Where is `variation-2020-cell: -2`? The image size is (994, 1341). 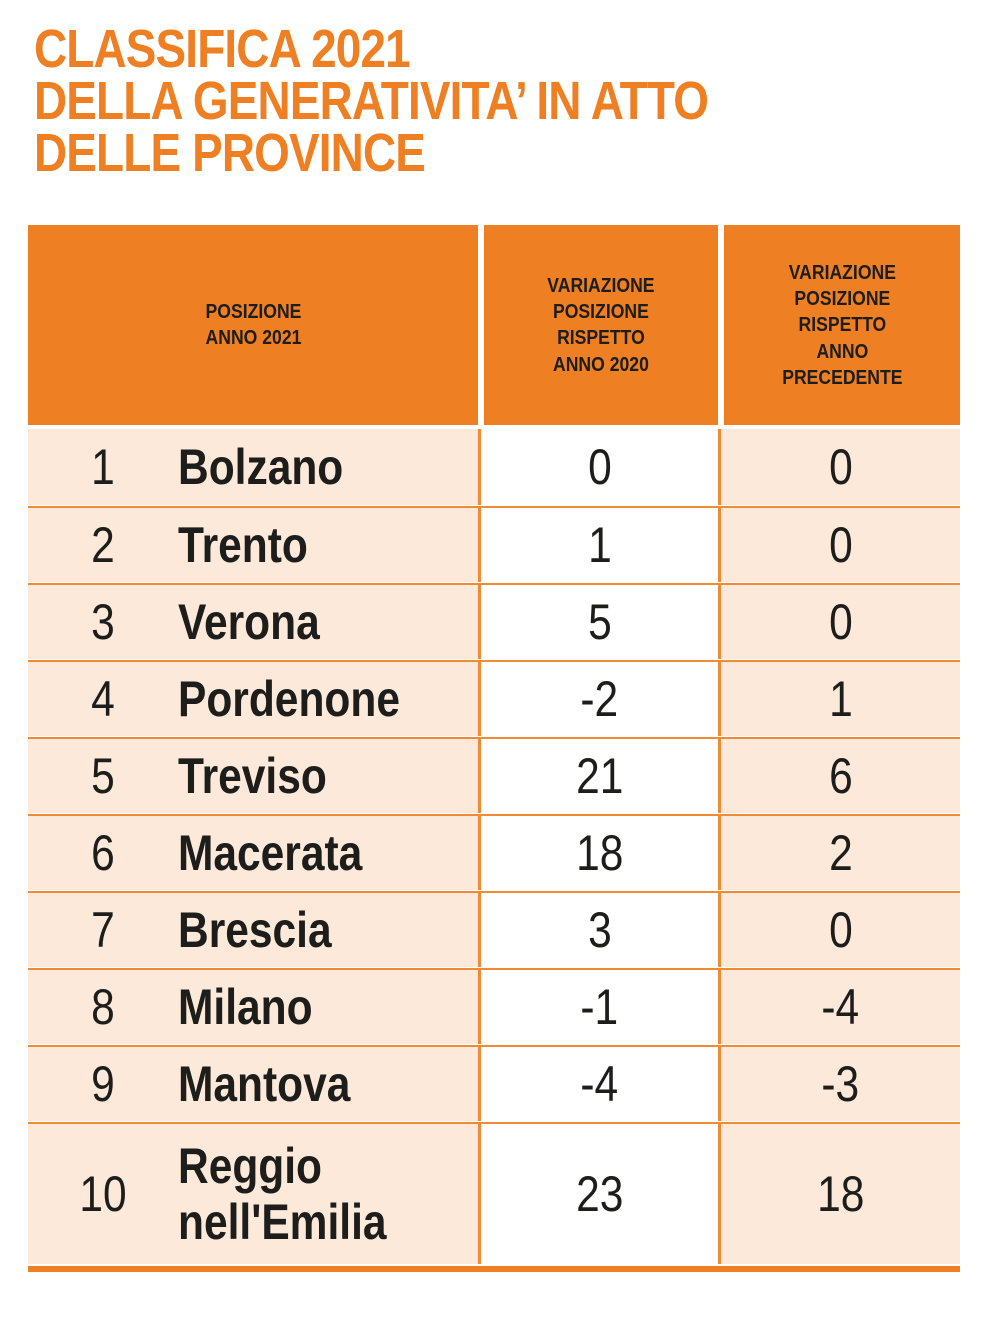
variation-2020-cell: -2 is located at coordinates (598, 699).